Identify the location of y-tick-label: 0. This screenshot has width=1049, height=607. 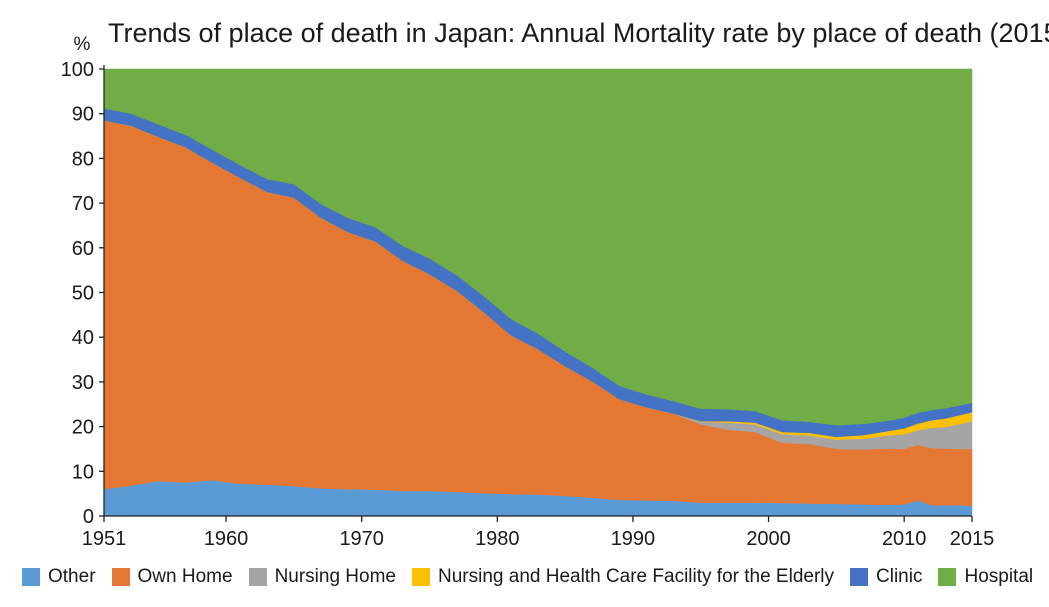
(88, 517).